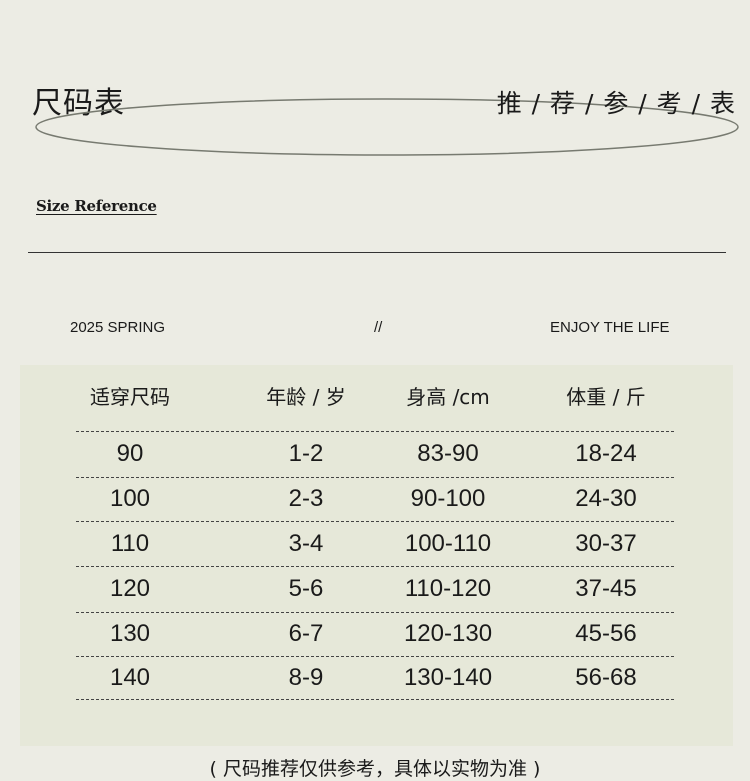 The image size is (750, 781). Describe the element at coordinates (606, 453) in the screenshot. I see `table-cell: 18-24` at that location.